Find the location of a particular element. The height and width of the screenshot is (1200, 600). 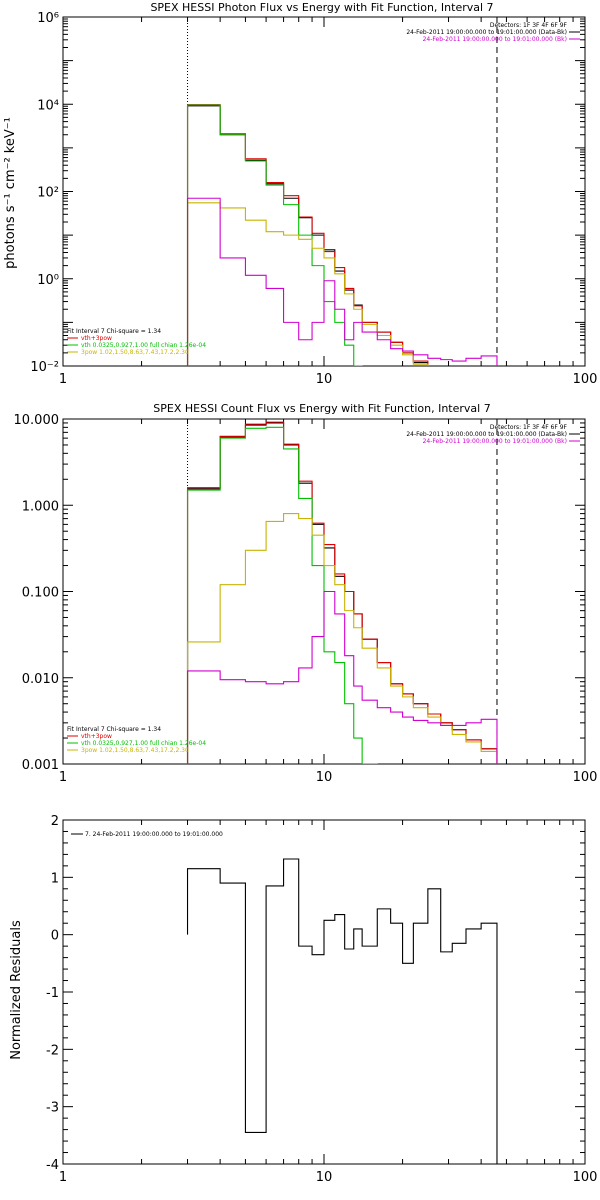

residuals-ylabel: Normalized Residuals is located at coordinates (16, 990).